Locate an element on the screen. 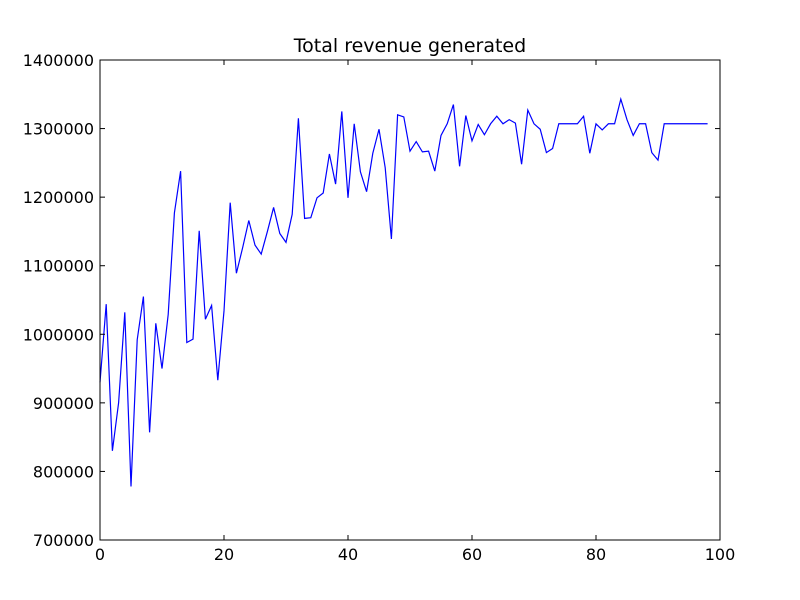 The width and height of the screenshot is (800, 600). x-tick-label: 0 is located at coordinates (100, 554).